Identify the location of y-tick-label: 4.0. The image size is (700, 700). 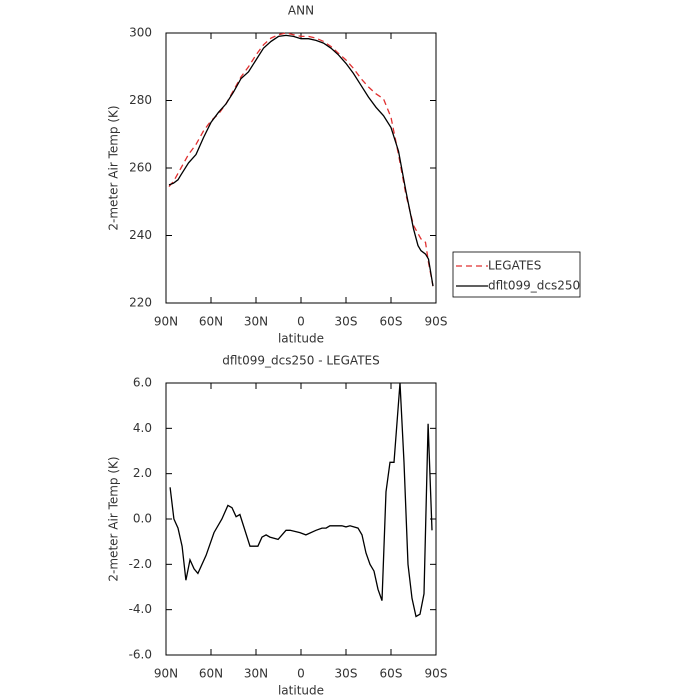
(142, 428).